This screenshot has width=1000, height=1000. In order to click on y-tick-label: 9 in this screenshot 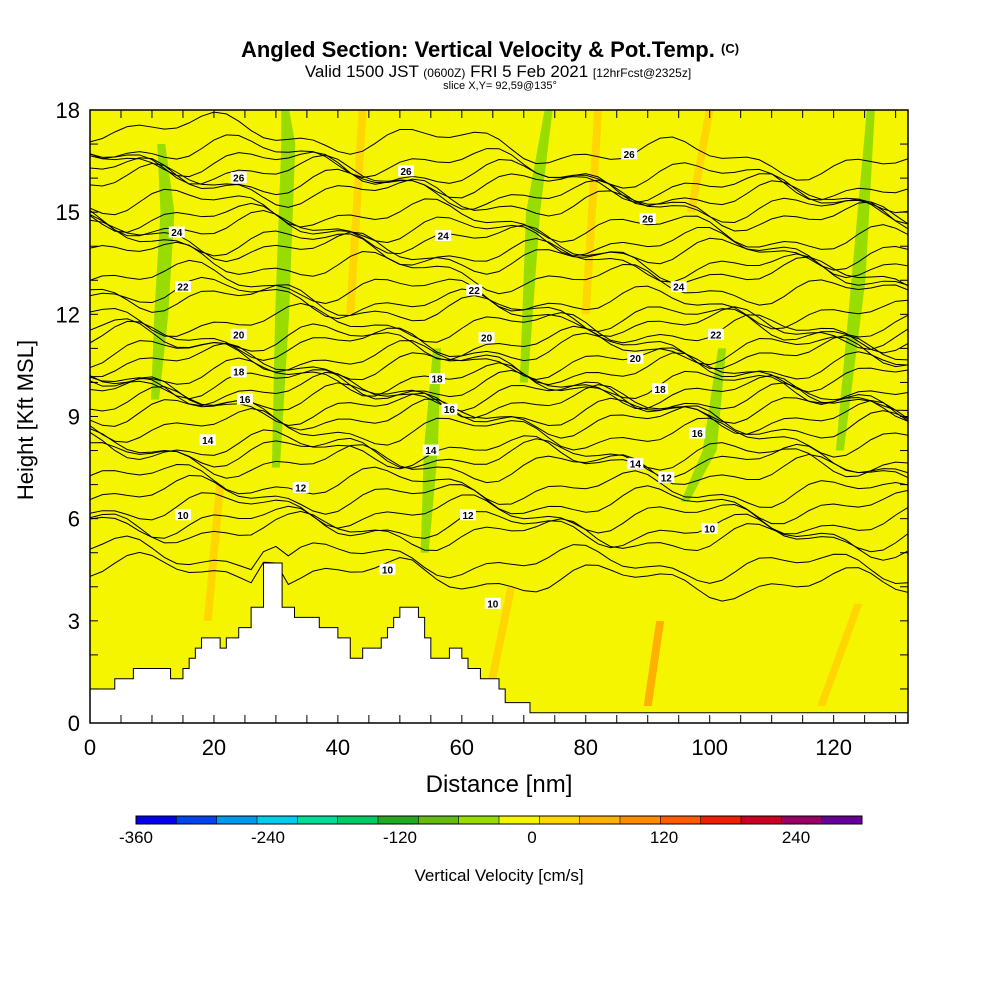, I will do `click(74, 417)`.